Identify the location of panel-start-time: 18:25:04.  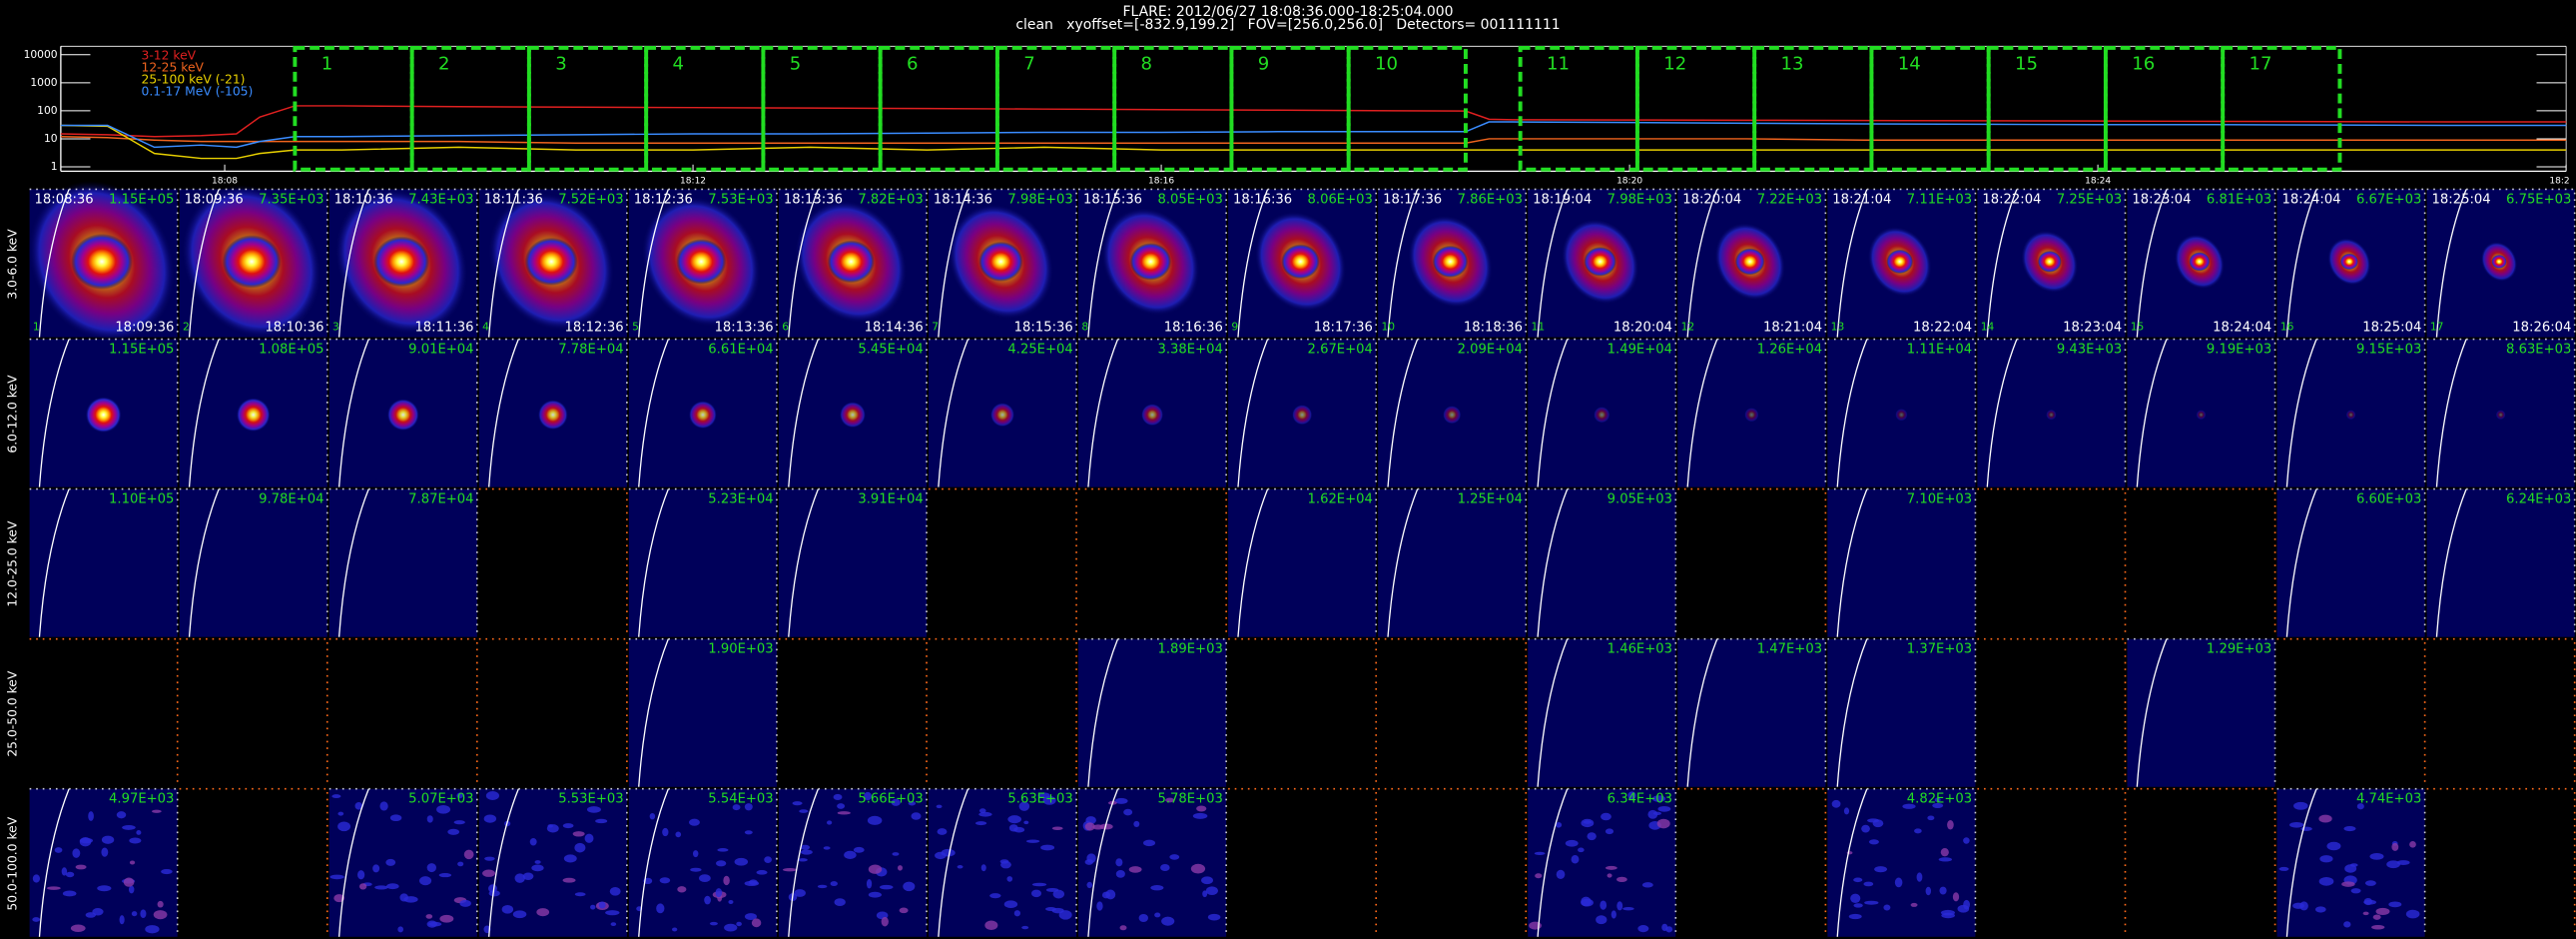
(2461, 199).